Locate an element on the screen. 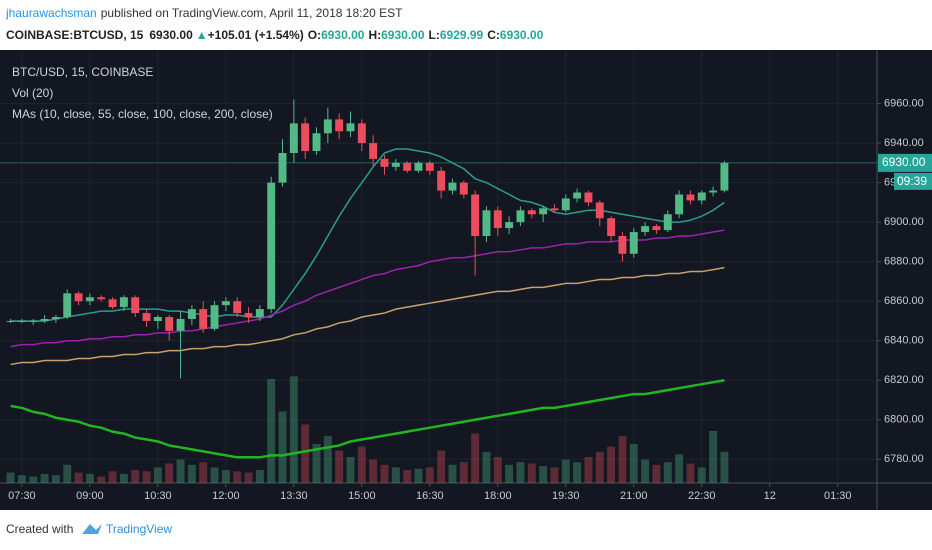 Image resolution: width=932 pixels, height=550 pixels. y-tick-label: 6900.00 is located at coordinates (904, 222).